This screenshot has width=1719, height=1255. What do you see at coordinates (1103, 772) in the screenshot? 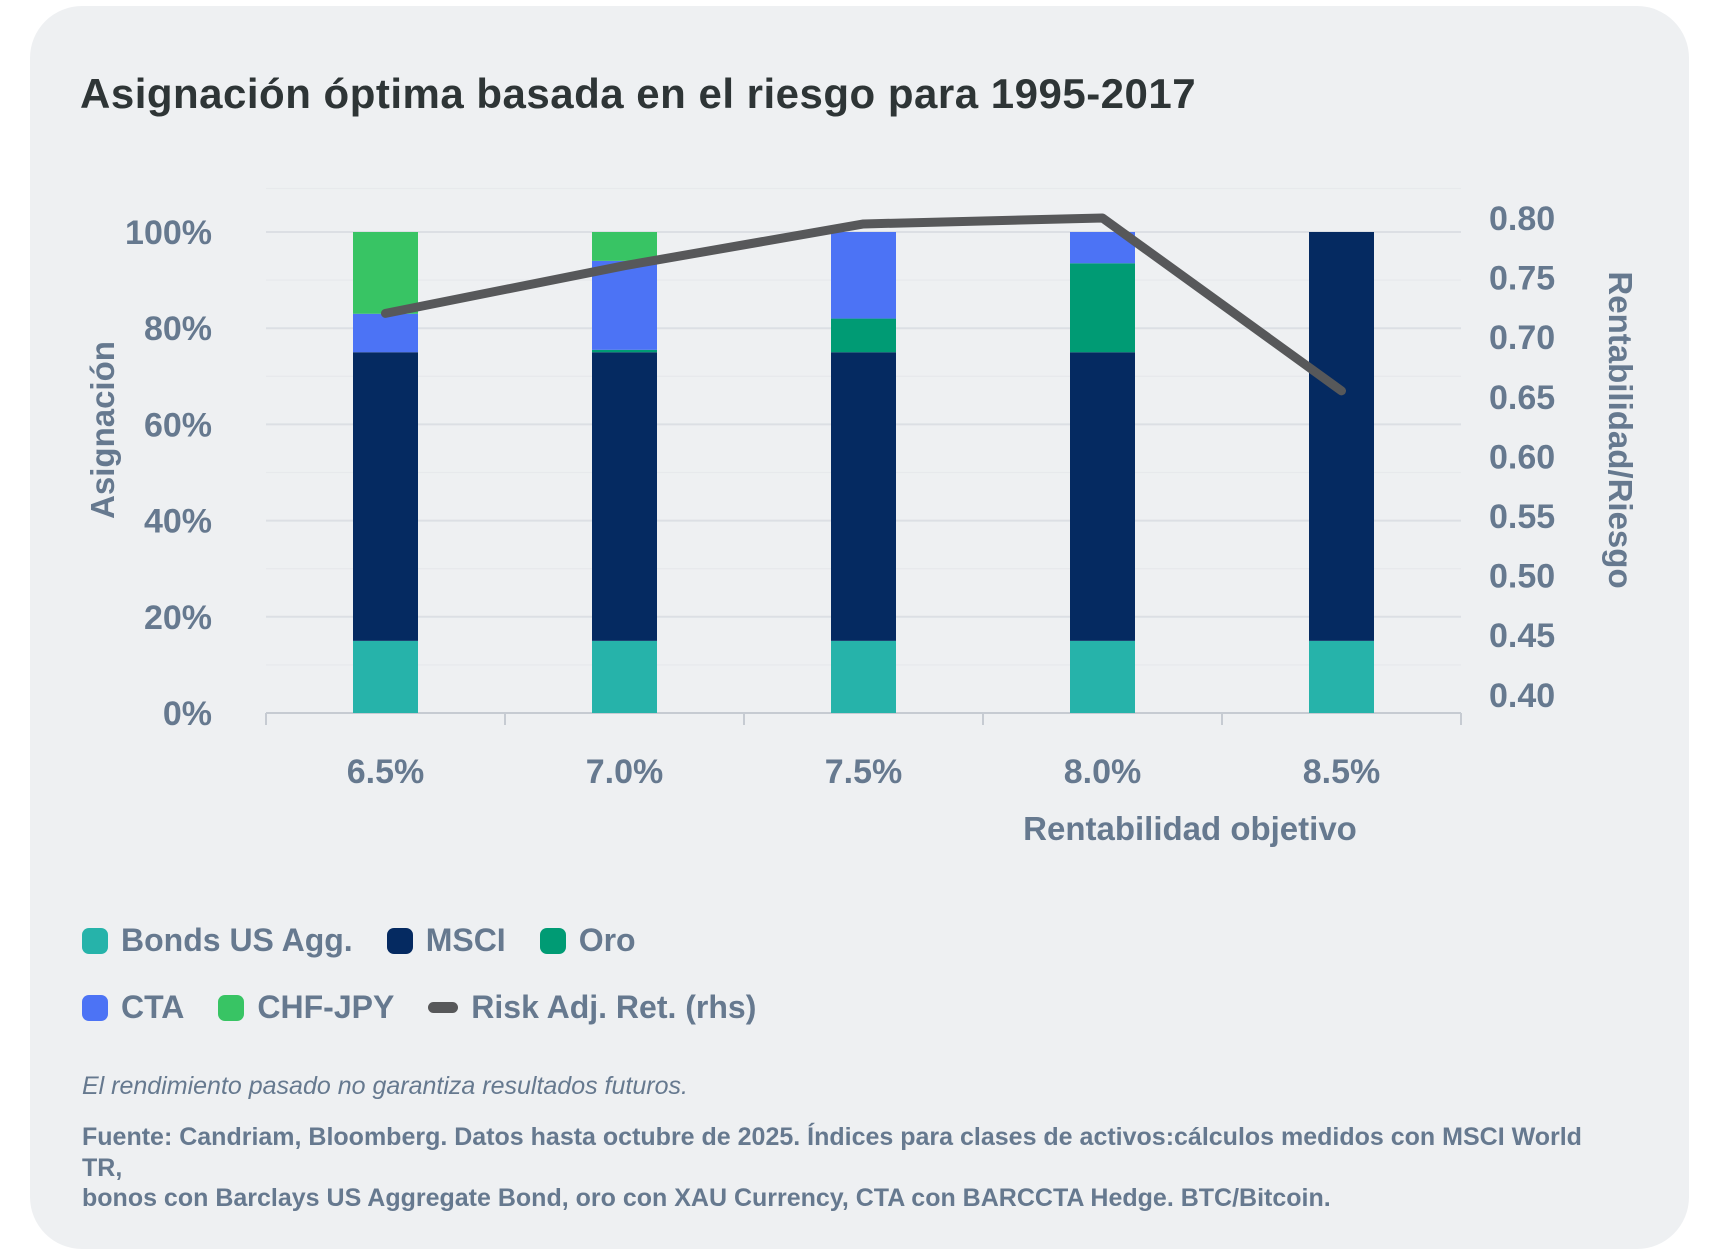
I see `x-axis-tick-label: 8.0%` at bounding box center [1103, 772].